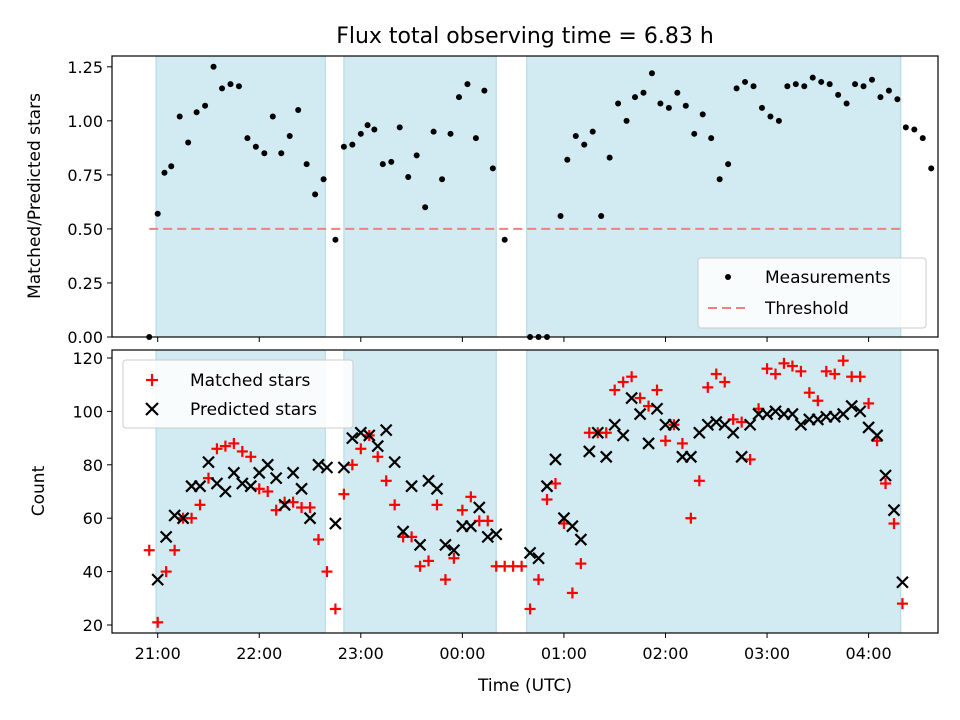 This screenshot has width=960, height=720. Describe the element at coordinates (93, 465) in the screenshot. I see `y-tick-label: 80` at that location.